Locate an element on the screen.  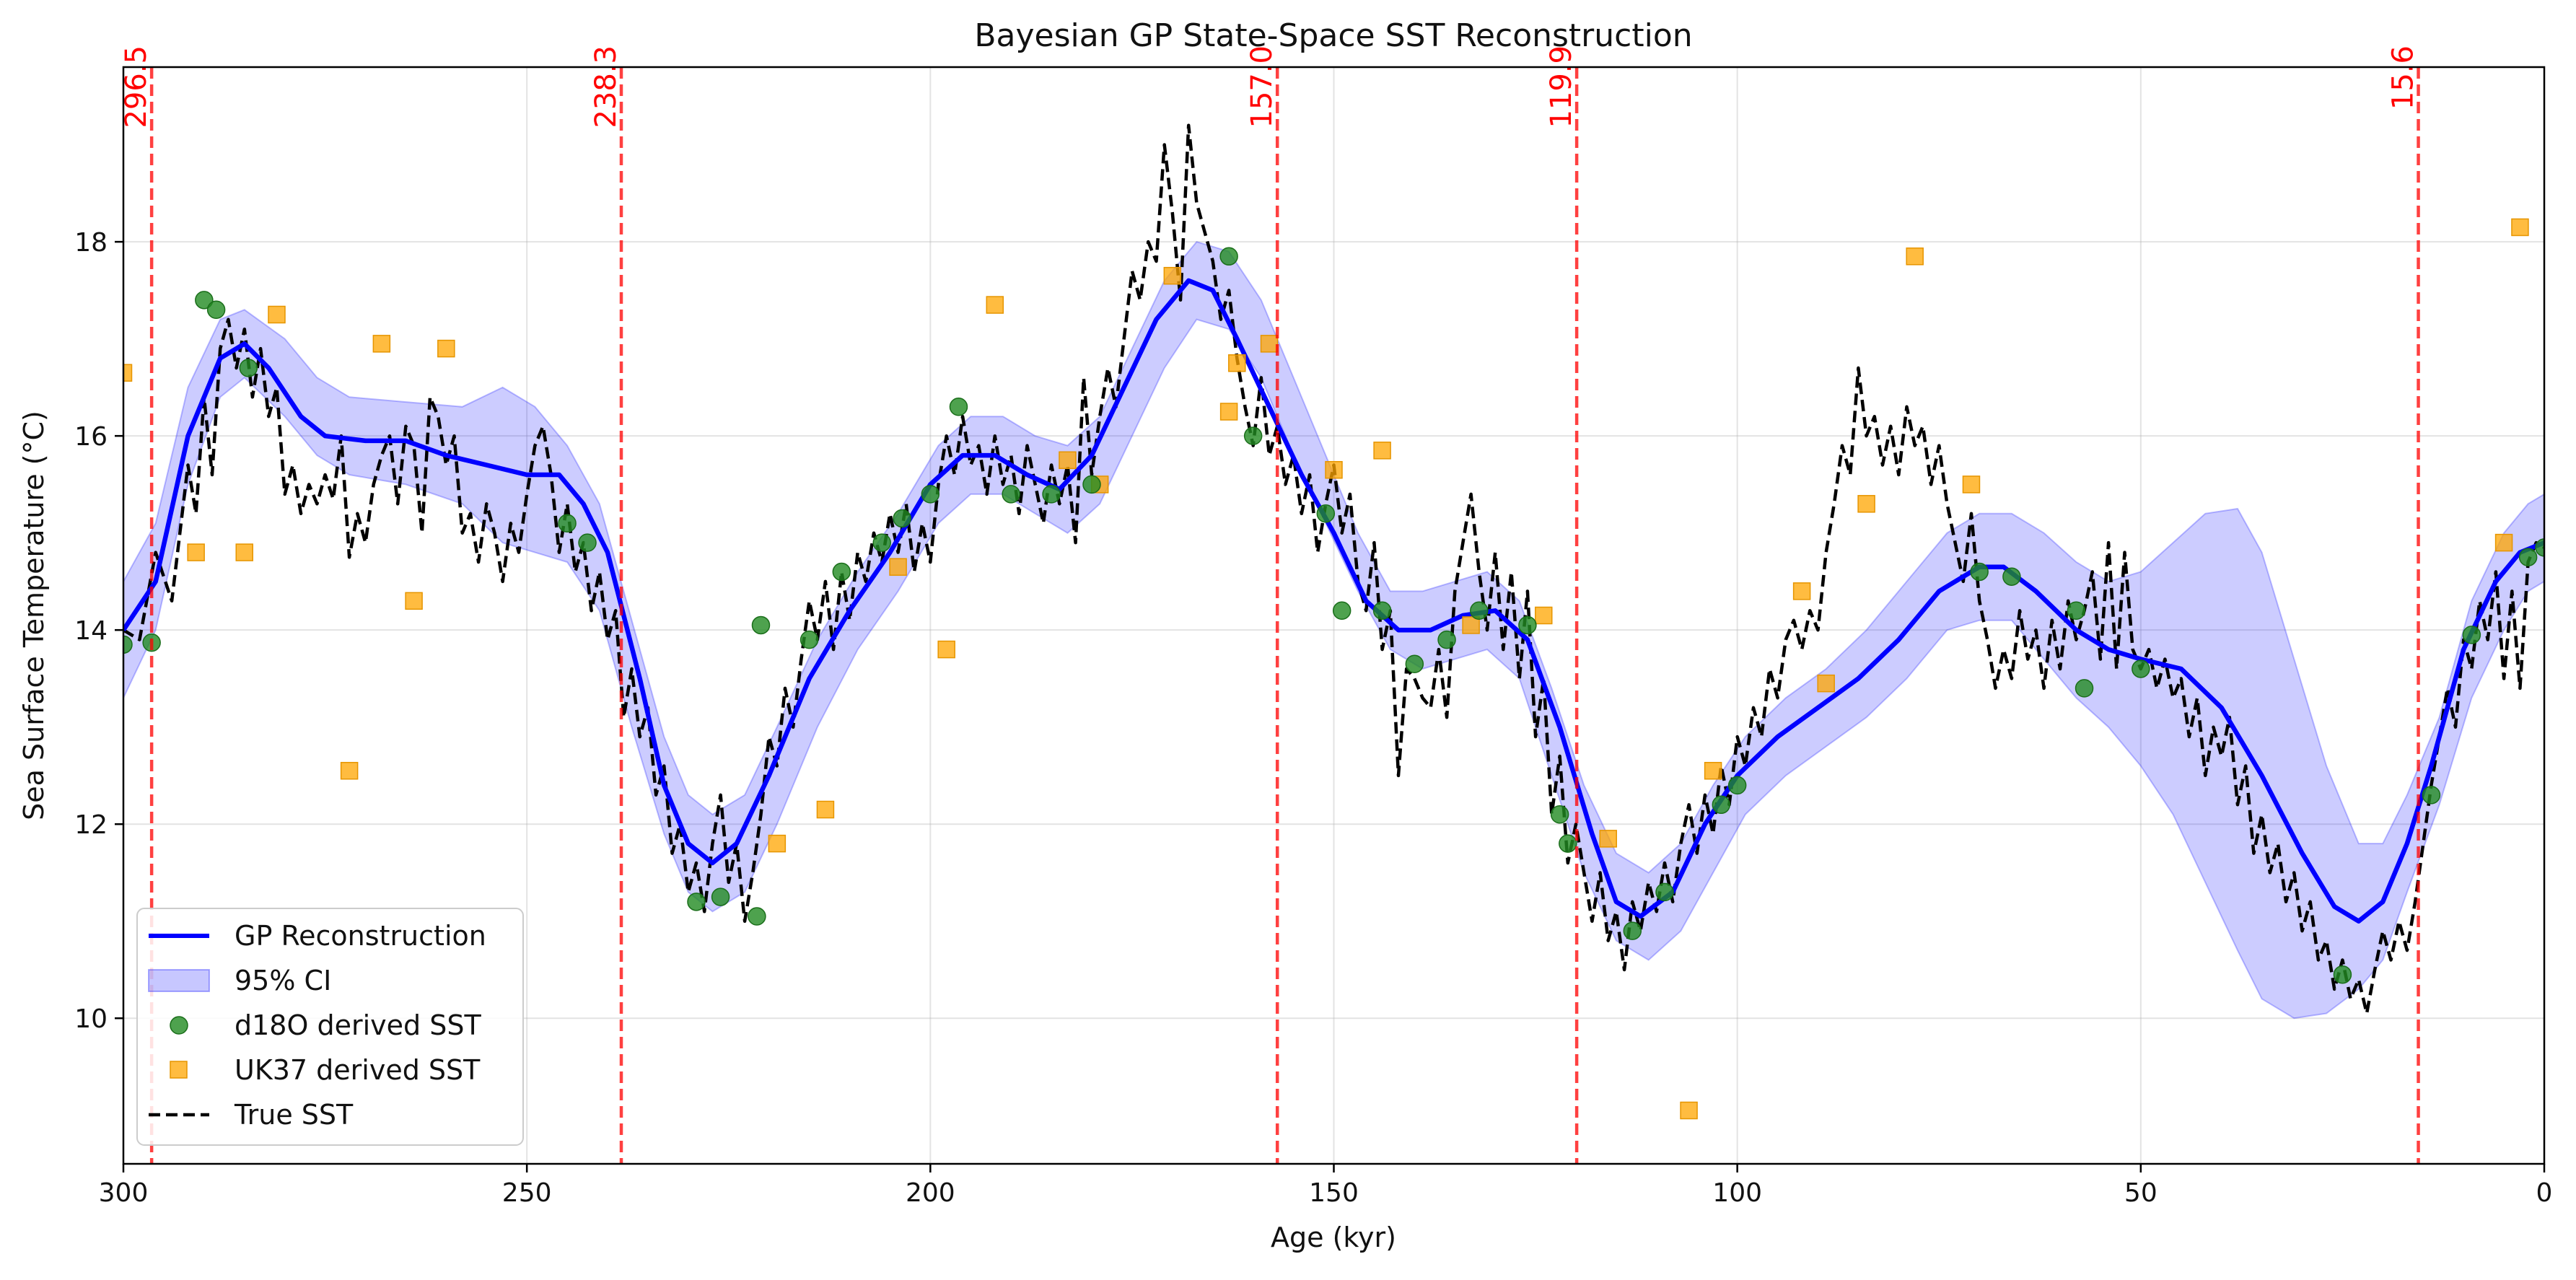
x-tick-label-0: 300 is located at coordinates (124, 1193).